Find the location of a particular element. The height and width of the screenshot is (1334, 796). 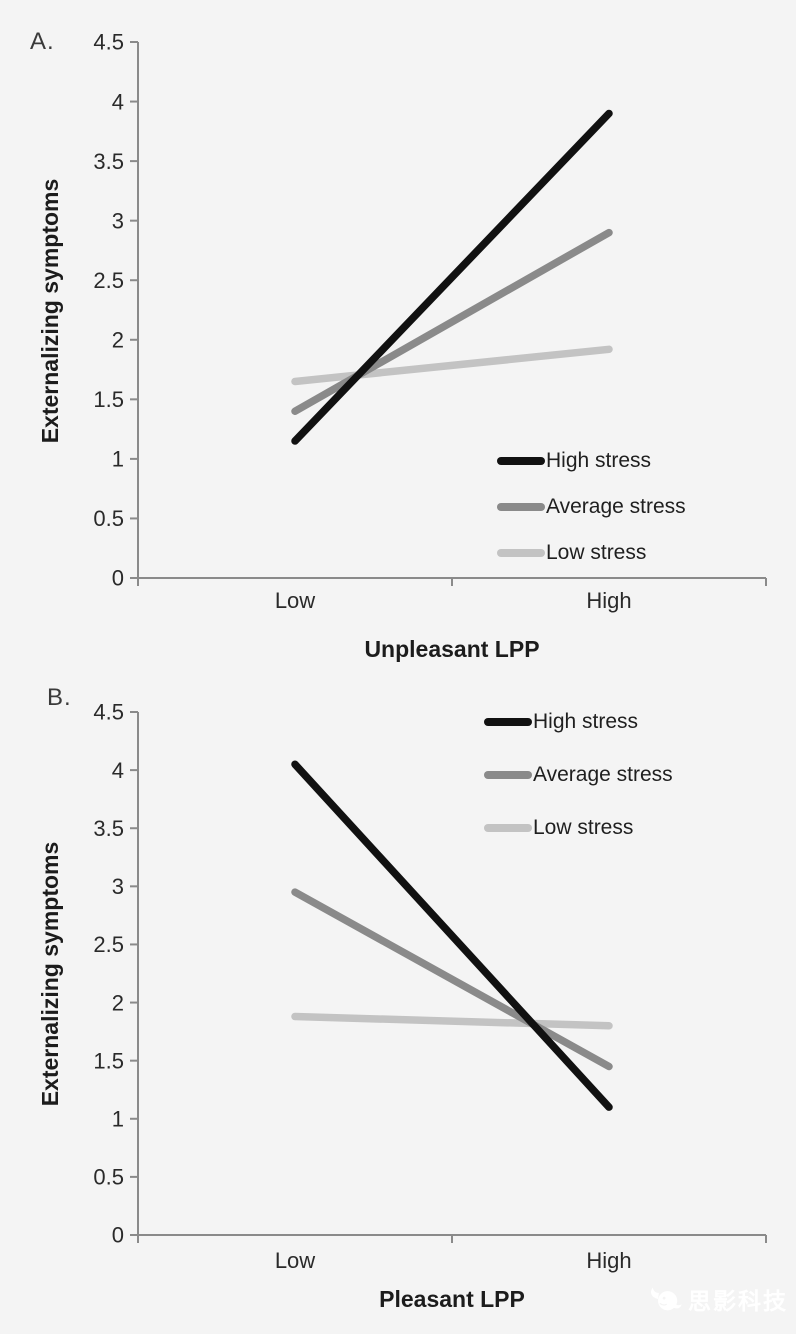

panel-a-x-tick-high: High is located at coordinates (609, 600).